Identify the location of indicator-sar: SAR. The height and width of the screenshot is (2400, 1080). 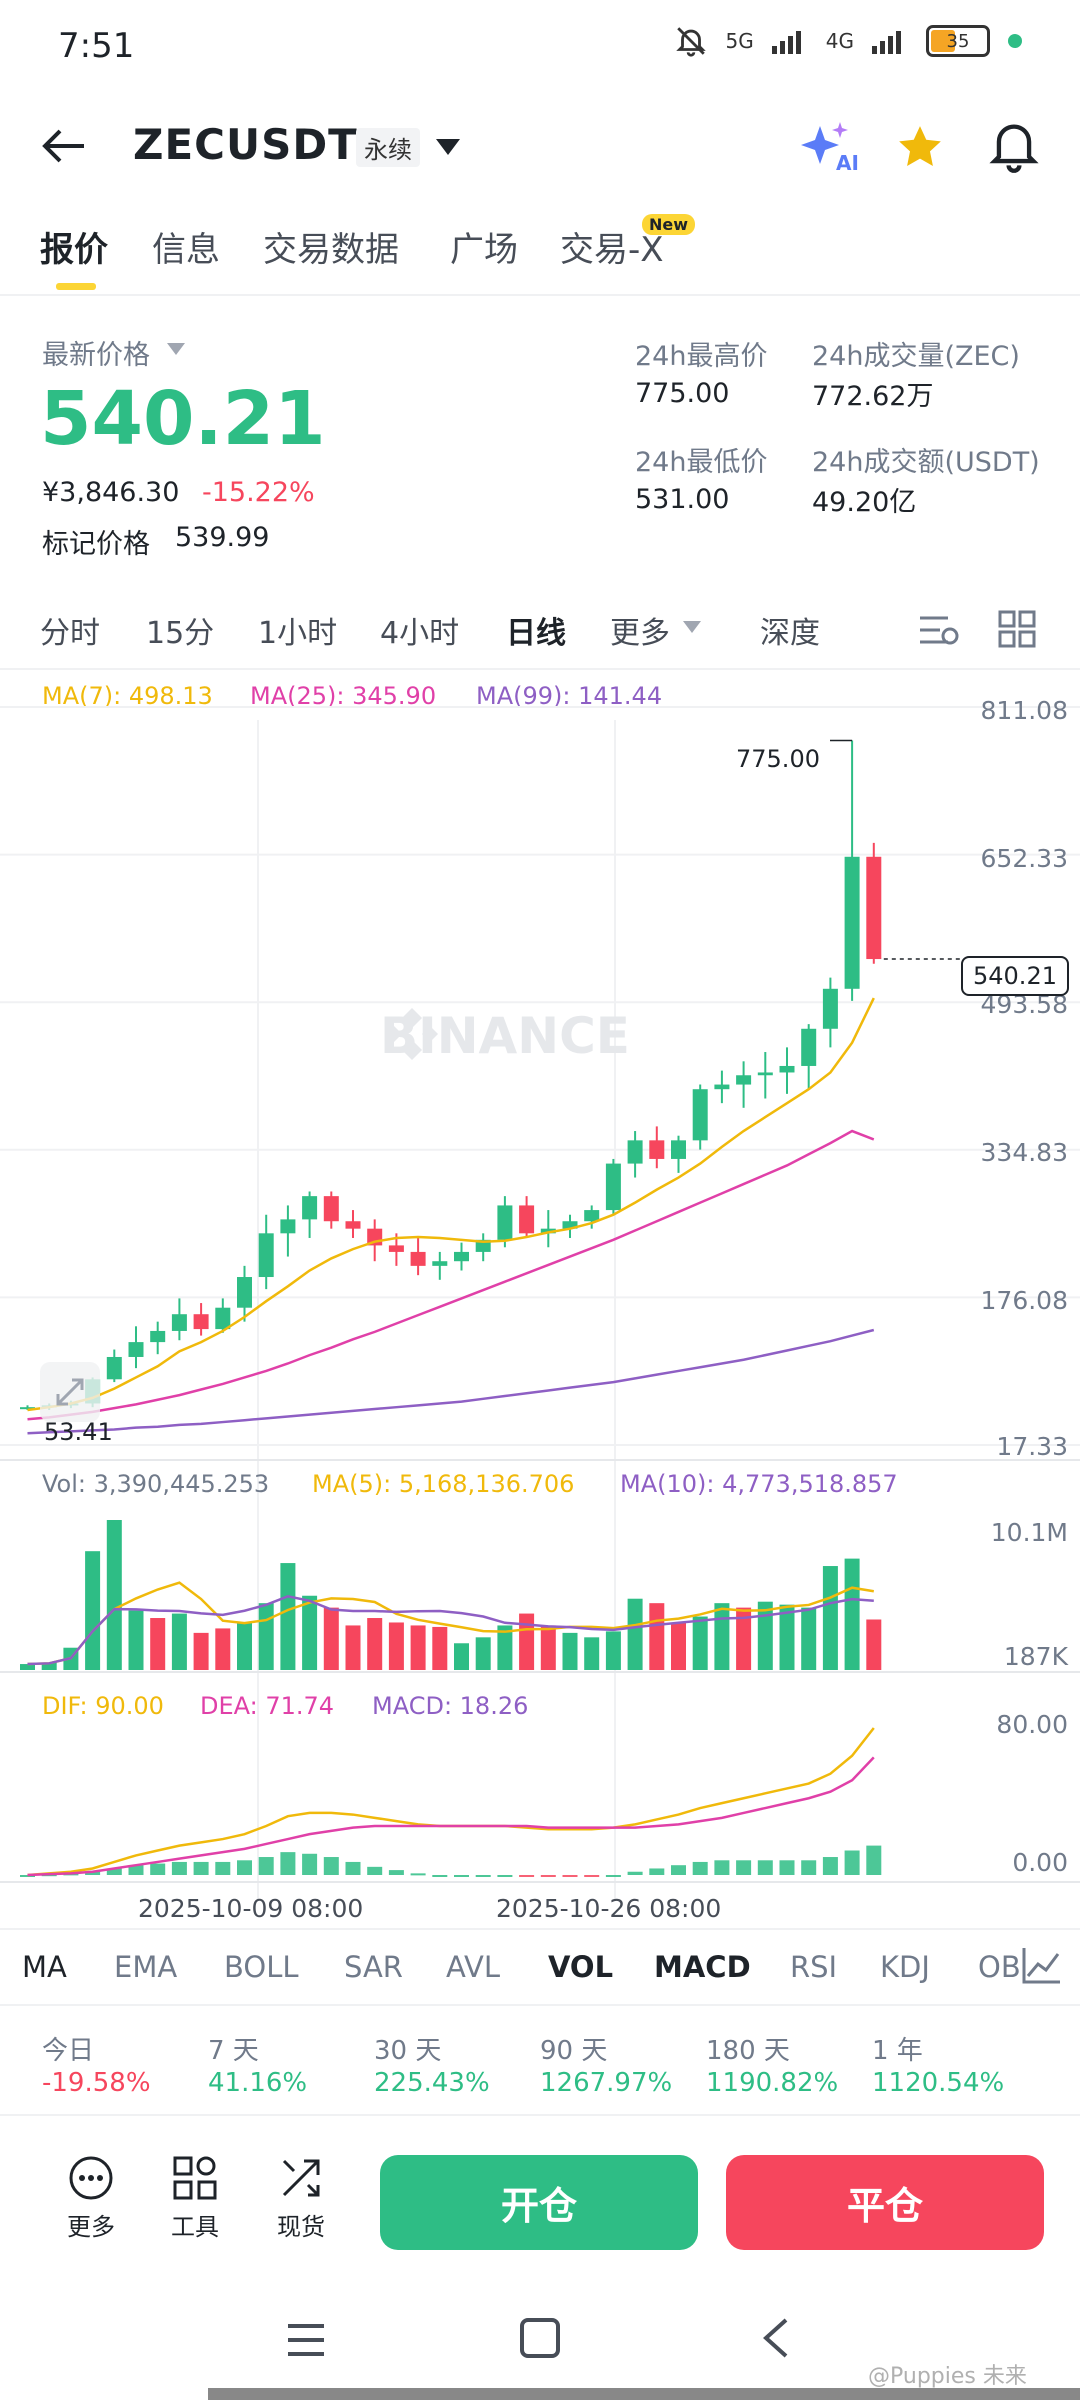
(373, 1967).